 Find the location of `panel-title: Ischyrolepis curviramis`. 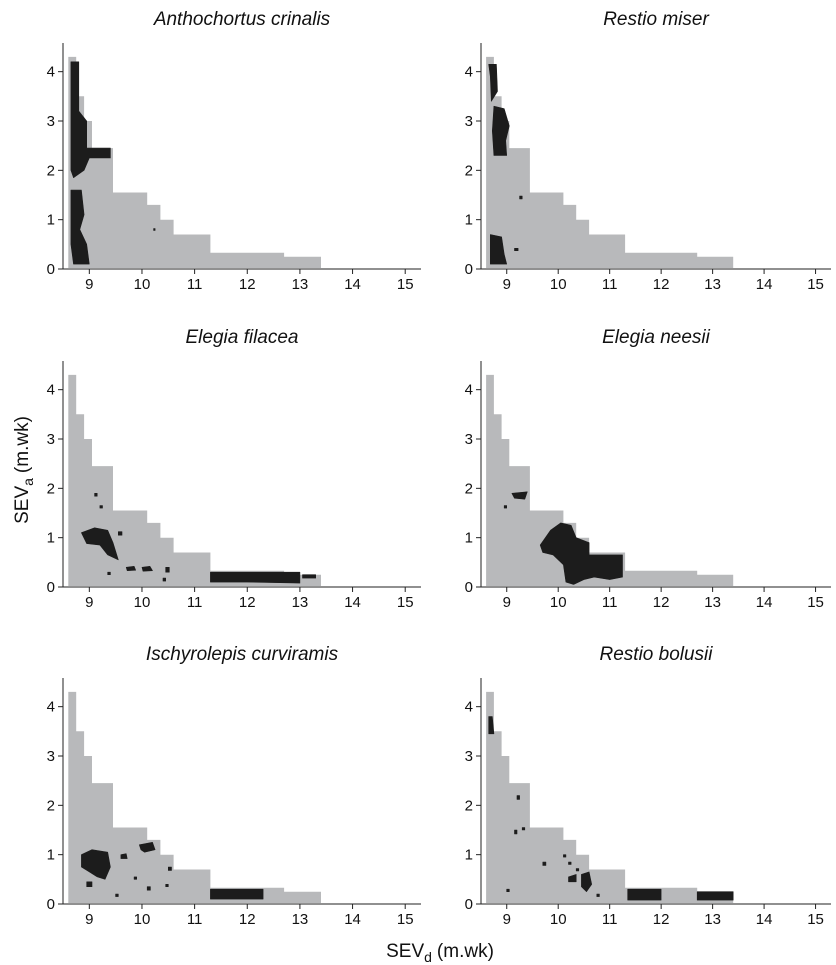

panel-title: Ischyrolepis curviramis is located at coordinates (242, 654).